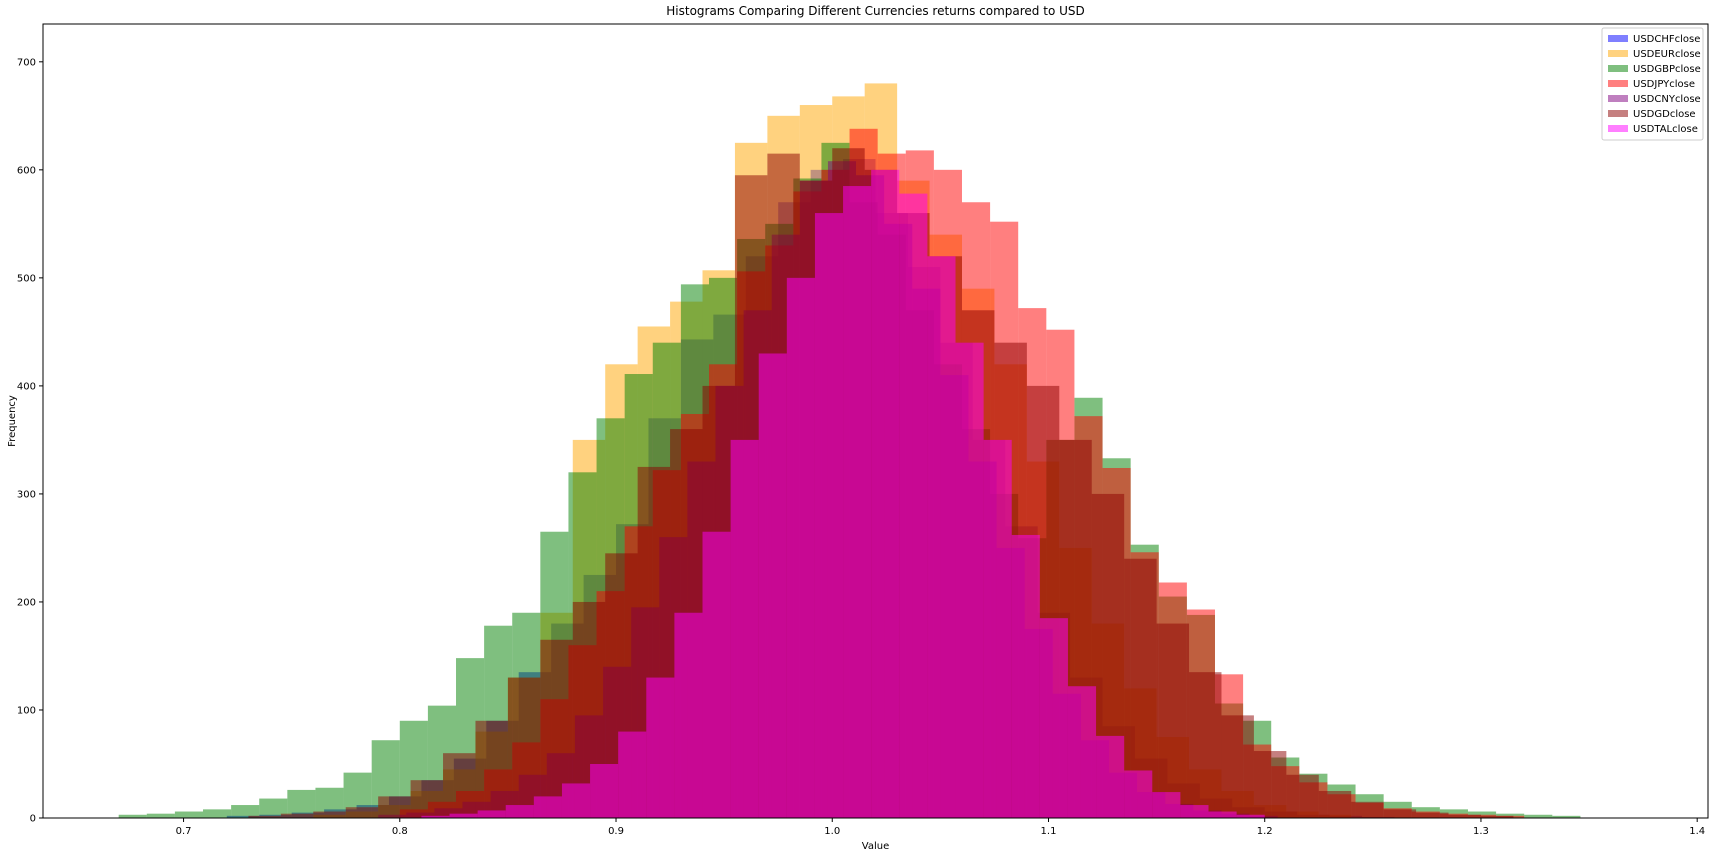 The width and height of the screenshot is (1719, 856). Describe the element at coordinates (1665, 129) in the screenshot. I see `legend-label: USDTALclose` at that location.